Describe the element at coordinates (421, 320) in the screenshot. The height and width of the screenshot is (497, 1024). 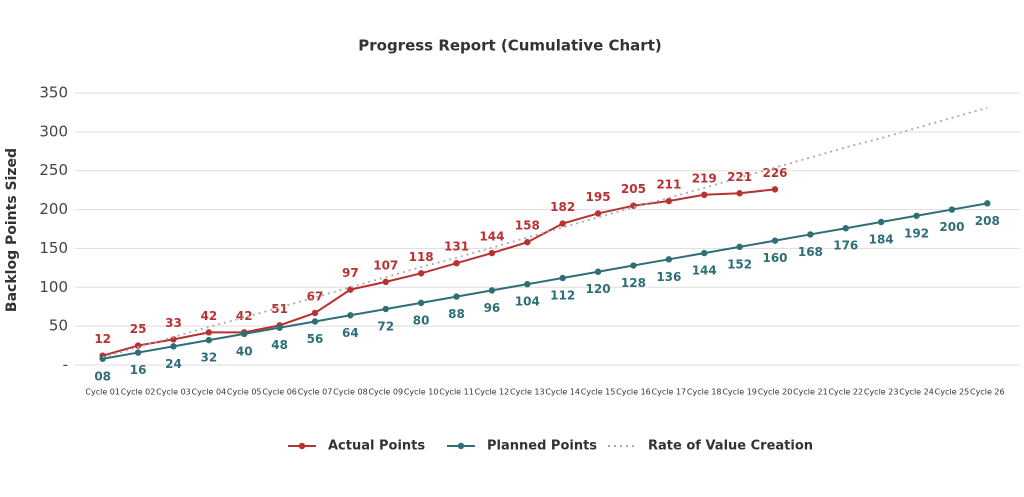
I see `data-label: 80` at that location.